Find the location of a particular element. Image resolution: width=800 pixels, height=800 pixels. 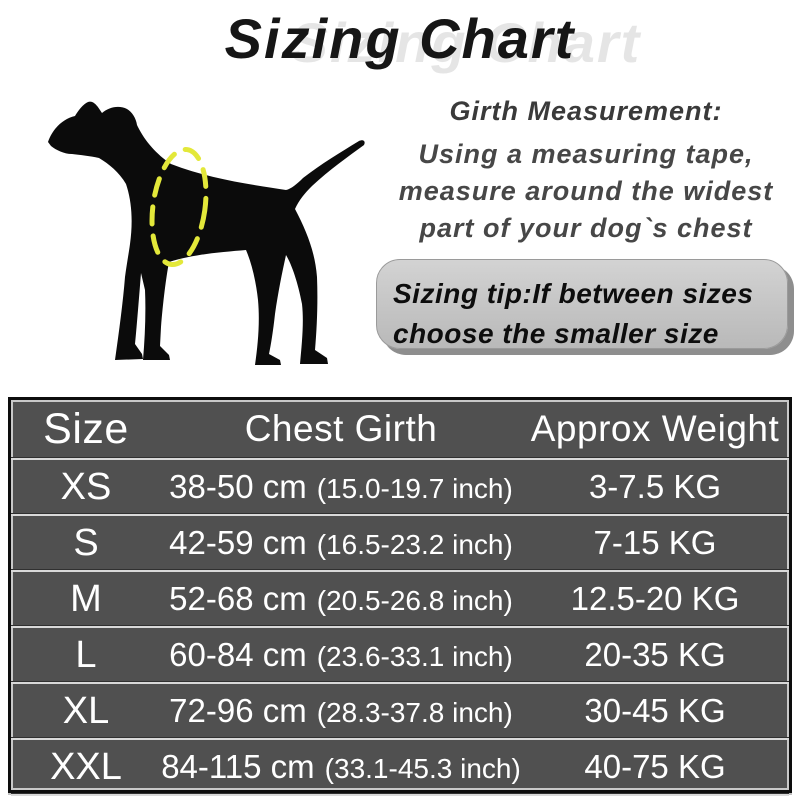

title-block: Sizing Chart Sizing Chart is located at coordinates (400, 40).